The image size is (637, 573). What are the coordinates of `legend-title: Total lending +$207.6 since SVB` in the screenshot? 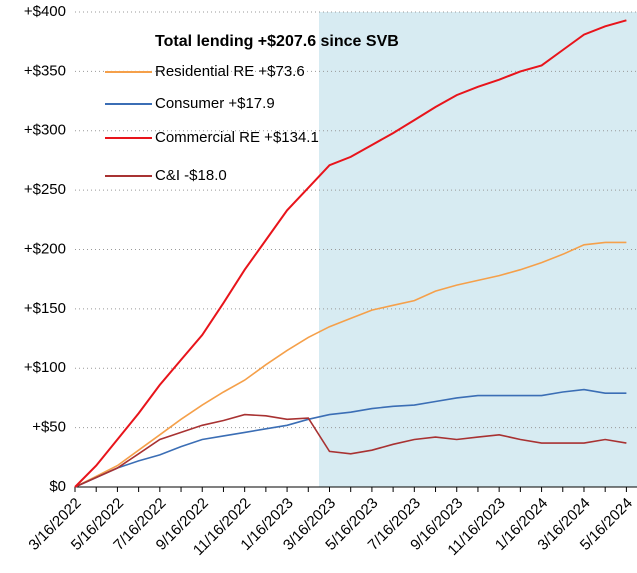 It's located at (277, 41).